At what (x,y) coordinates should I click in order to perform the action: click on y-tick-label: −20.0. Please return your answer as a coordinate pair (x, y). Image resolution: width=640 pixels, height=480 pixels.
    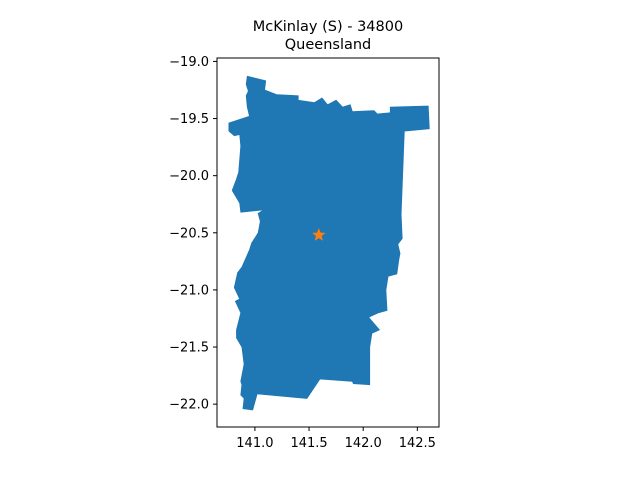
    Looking at the image, I should click on (189, 176).